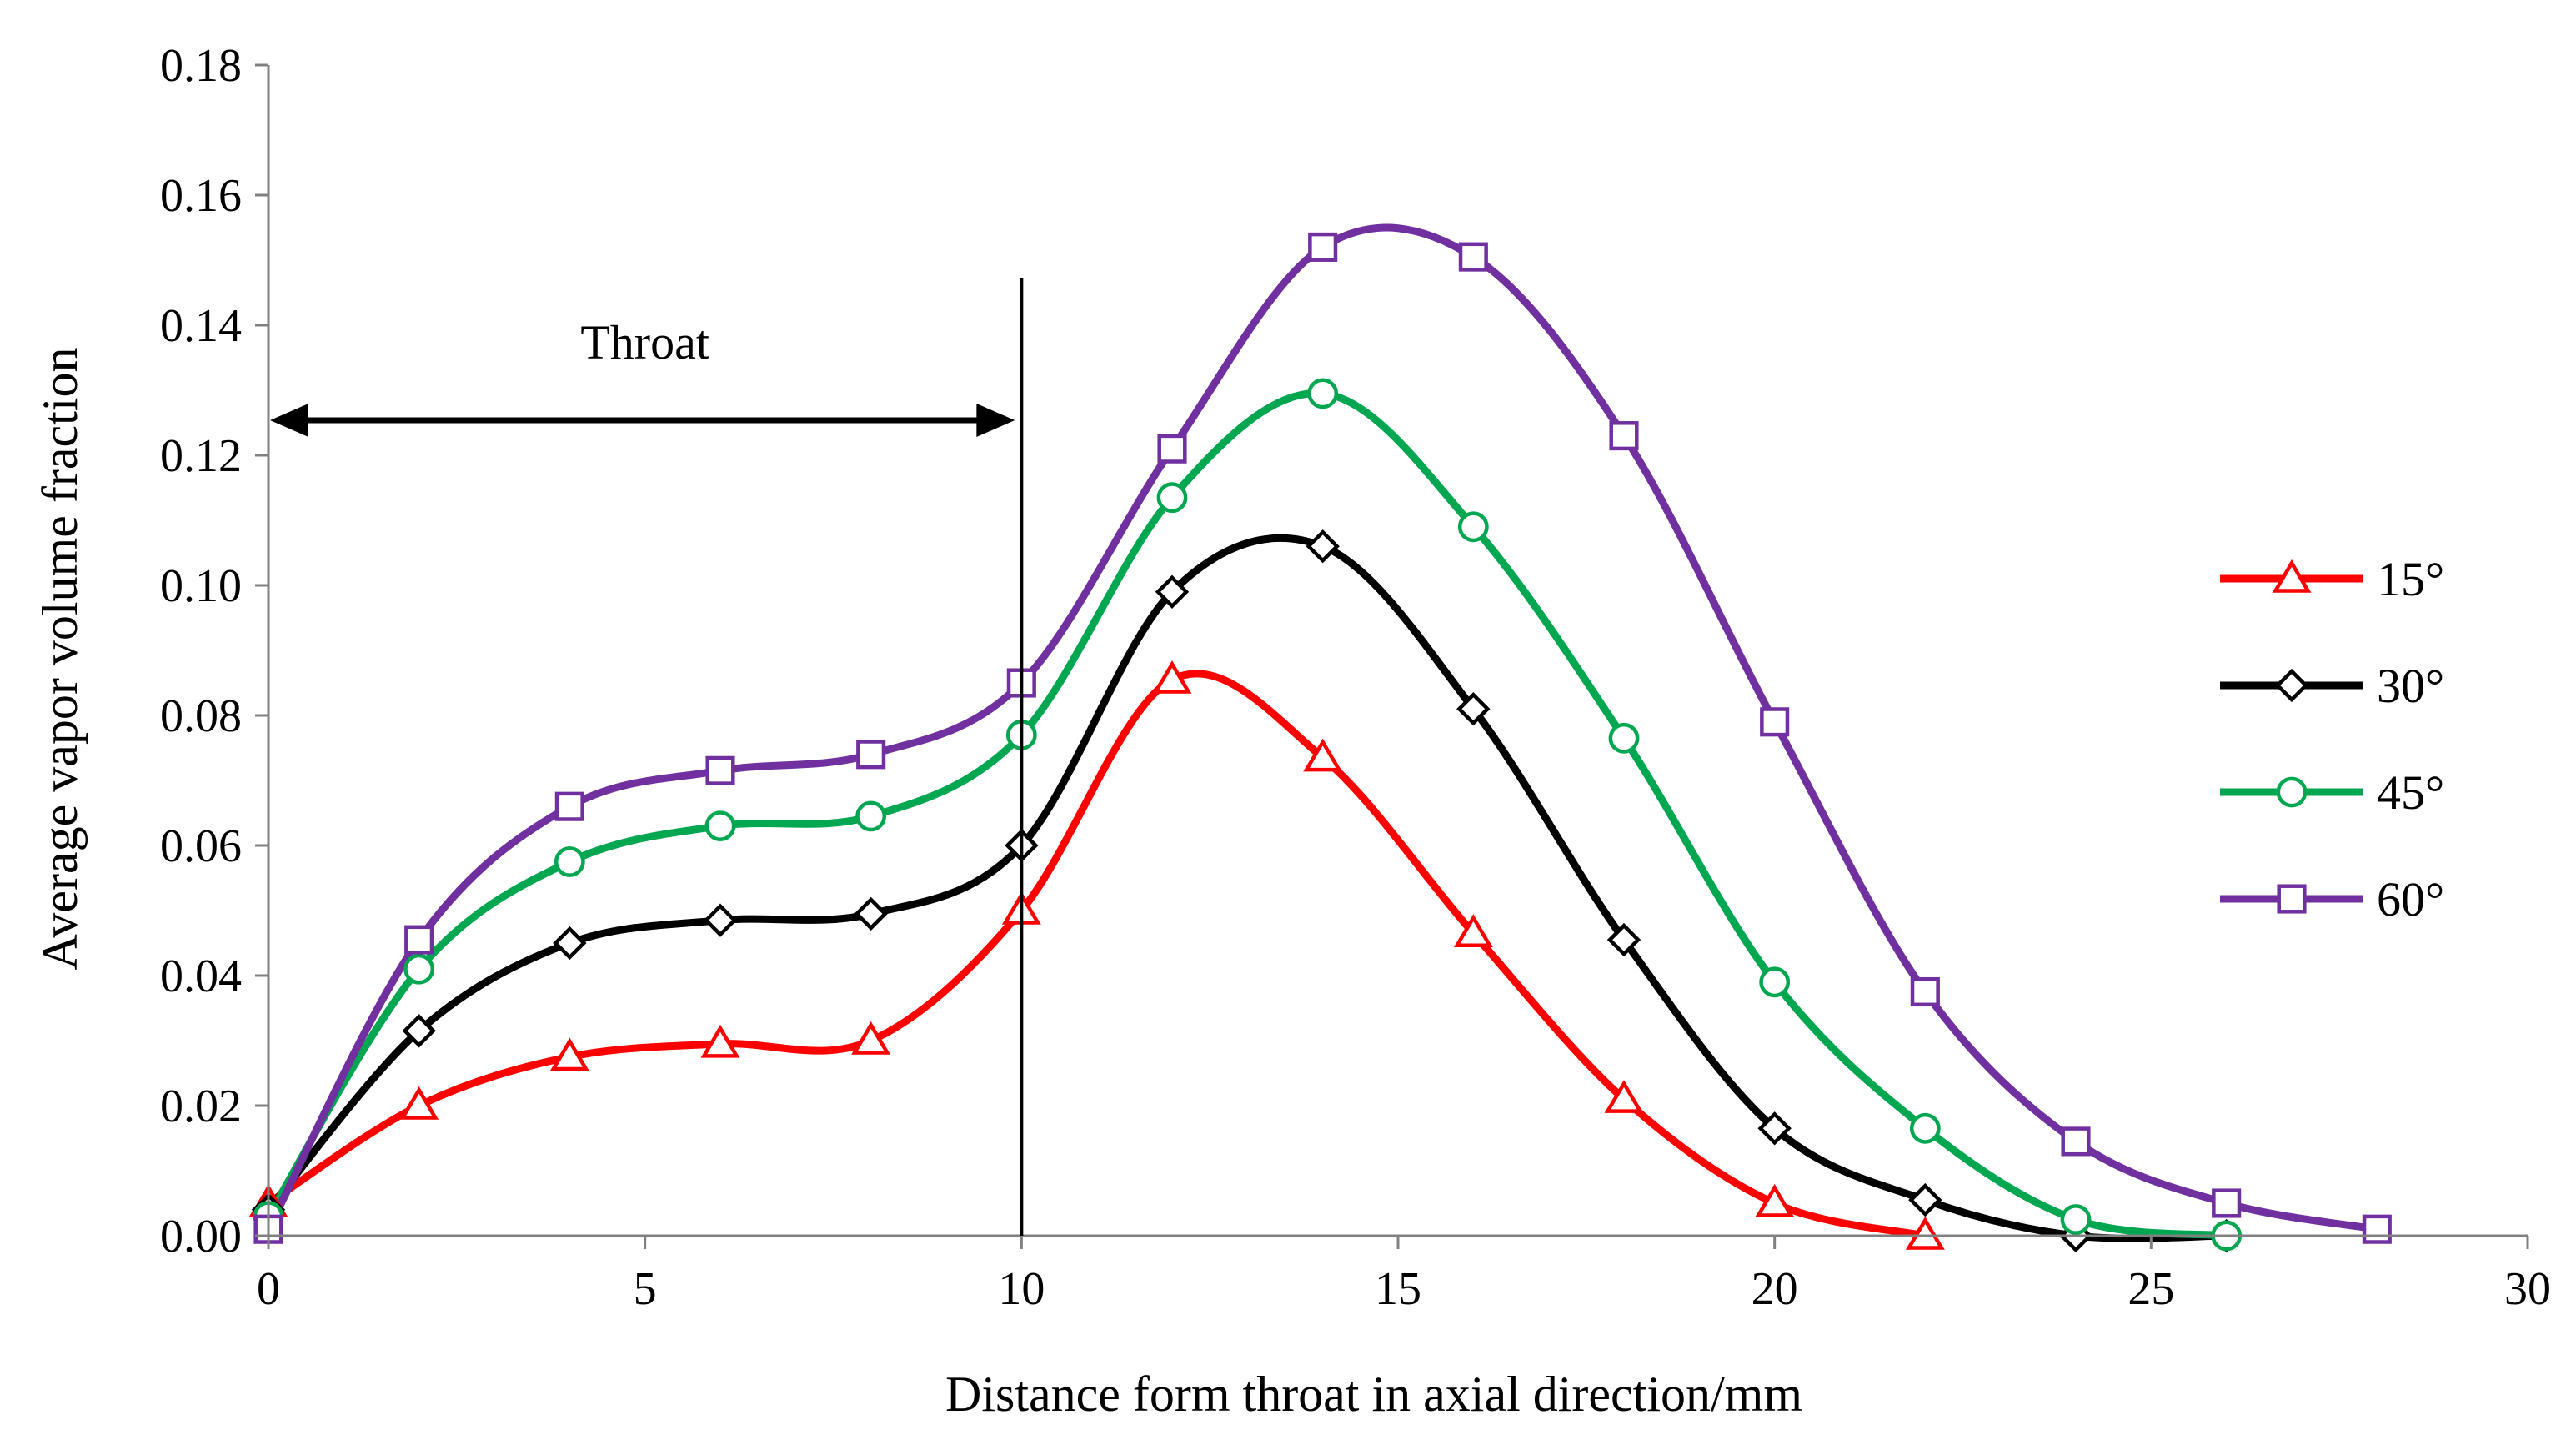  What do you see at coordinates (2410, 579) in the screenshot?
I see `legend-label-0: 15°` at bounding box center [2410, 579].